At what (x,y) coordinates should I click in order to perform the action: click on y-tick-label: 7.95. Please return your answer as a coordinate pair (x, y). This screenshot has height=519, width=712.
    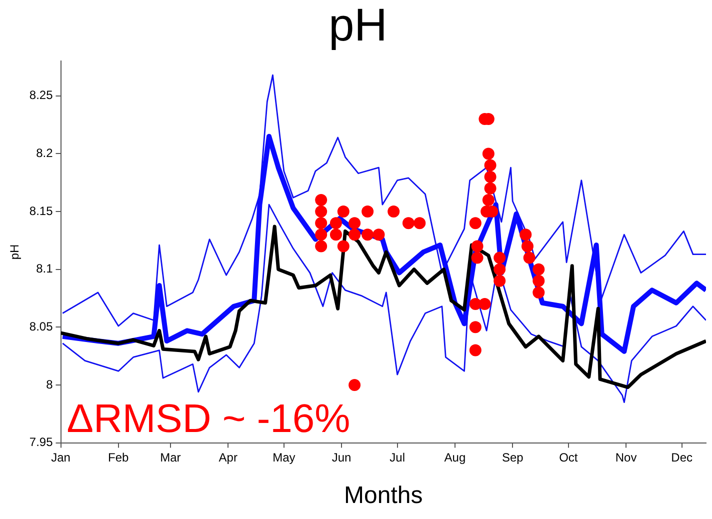
    Looking at the image, I should click on (41, 442).